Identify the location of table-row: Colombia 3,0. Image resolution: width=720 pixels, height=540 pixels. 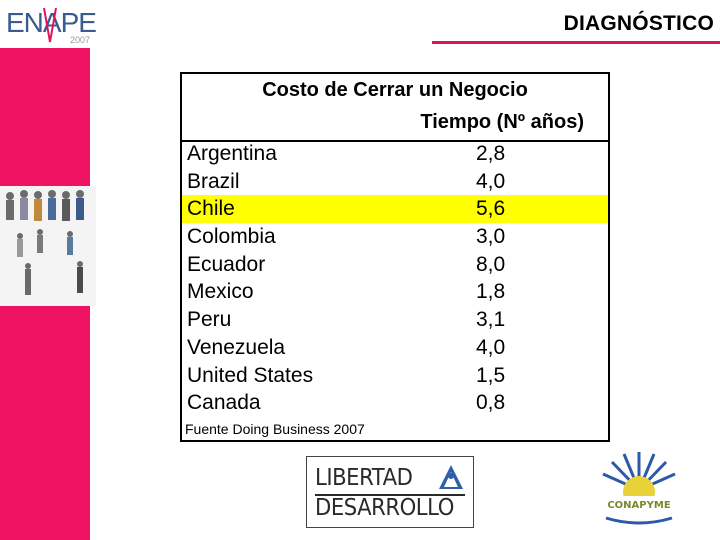
(395, 237).